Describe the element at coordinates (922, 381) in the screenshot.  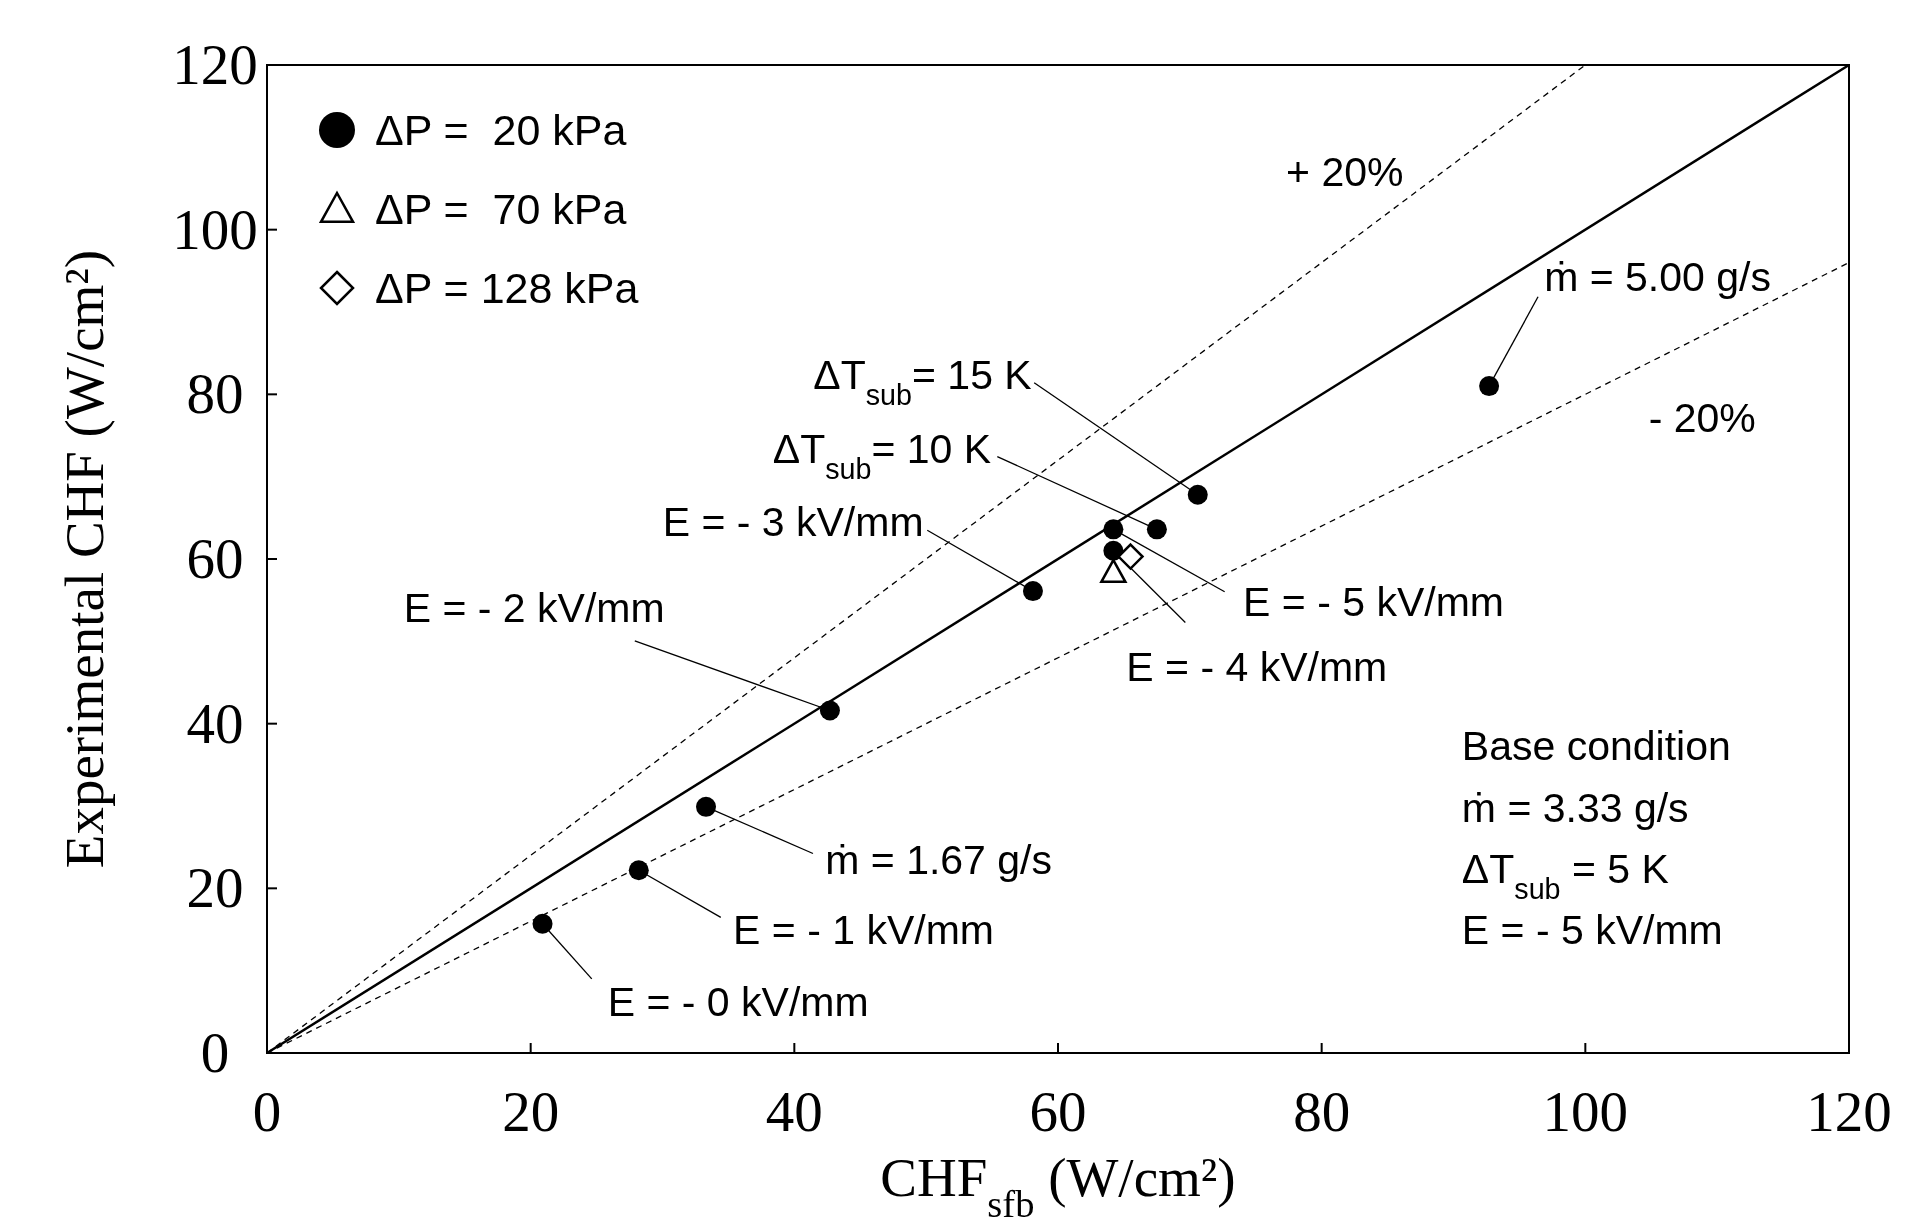
I see `annotation: ΔT$_{sub}$= 15 K` at that location.